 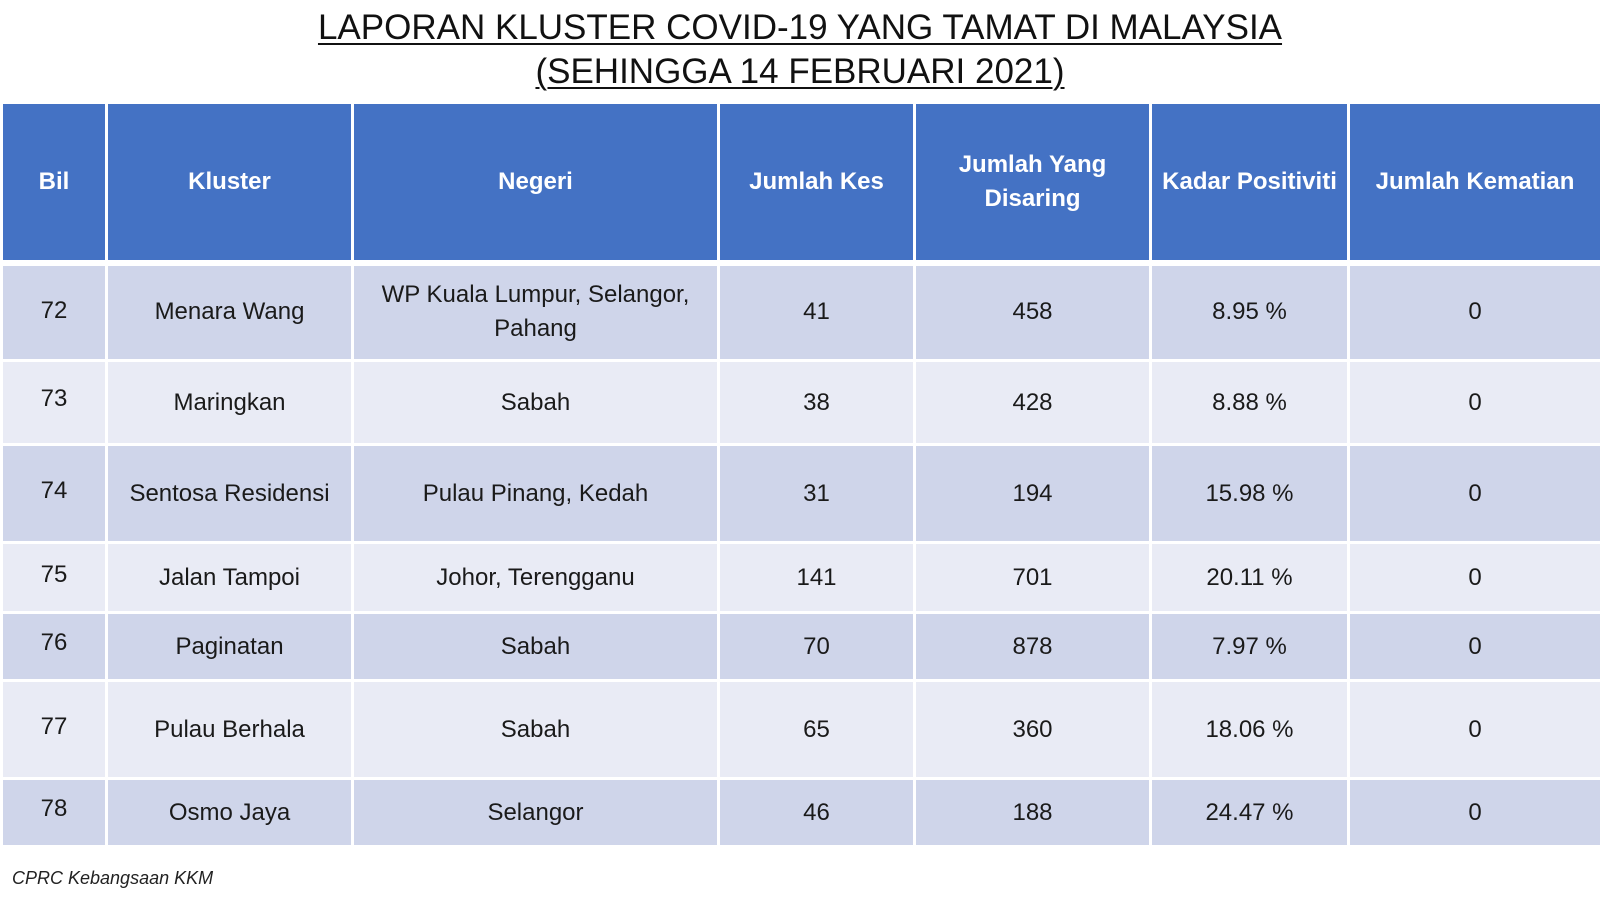 What do you see at coordinates (816, 729) in the screenshot?
I see `cell-jumlah-kes: 65` at bounding box center [816, 729].